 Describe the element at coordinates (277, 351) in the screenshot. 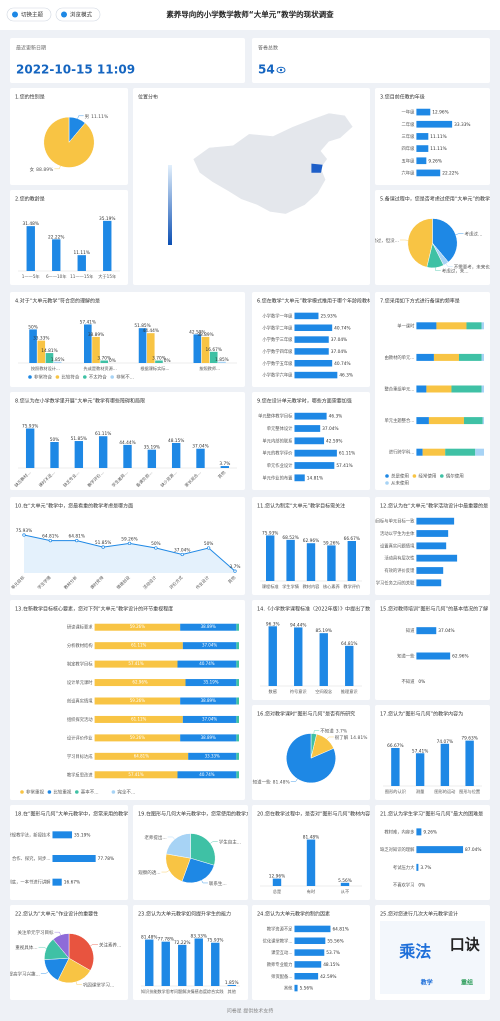

I see `y-tick-label: 小学数学四年级` at that location.